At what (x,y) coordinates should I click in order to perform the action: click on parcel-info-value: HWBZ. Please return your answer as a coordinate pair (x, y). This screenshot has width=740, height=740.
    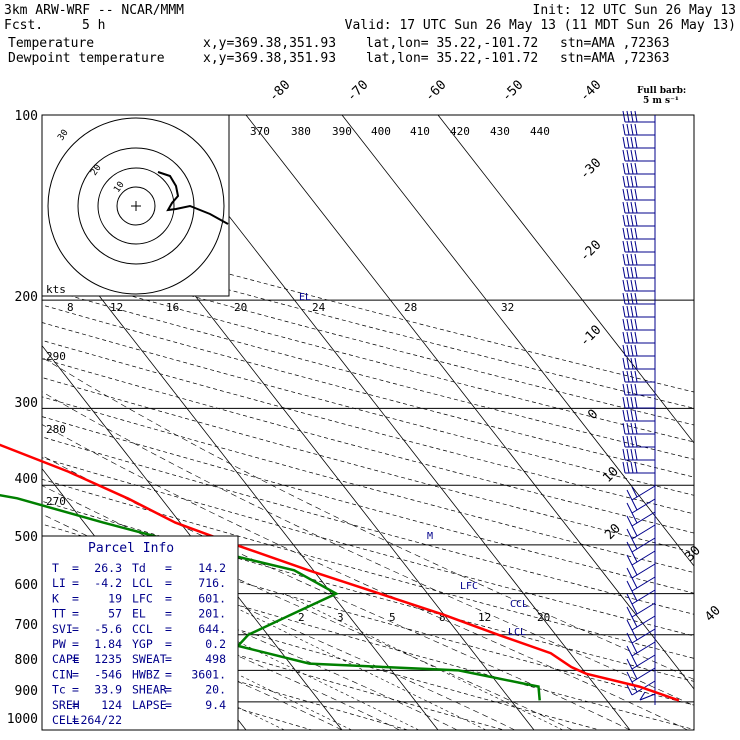
    Looking at the image, I should click on (146, 674).